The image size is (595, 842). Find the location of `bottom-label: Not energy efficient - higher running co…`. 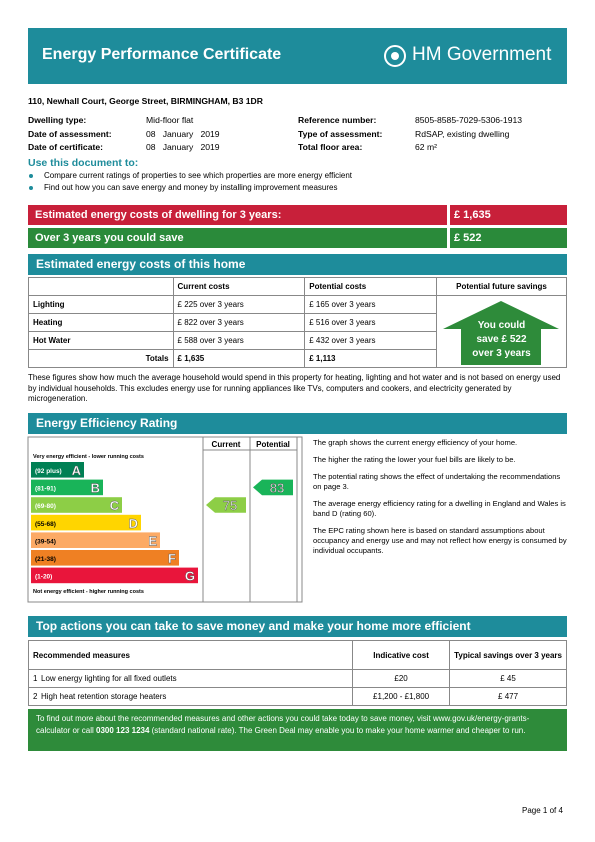

bottom-label: Not energy efficient - higher running co… is located at coordinates (88, 592).